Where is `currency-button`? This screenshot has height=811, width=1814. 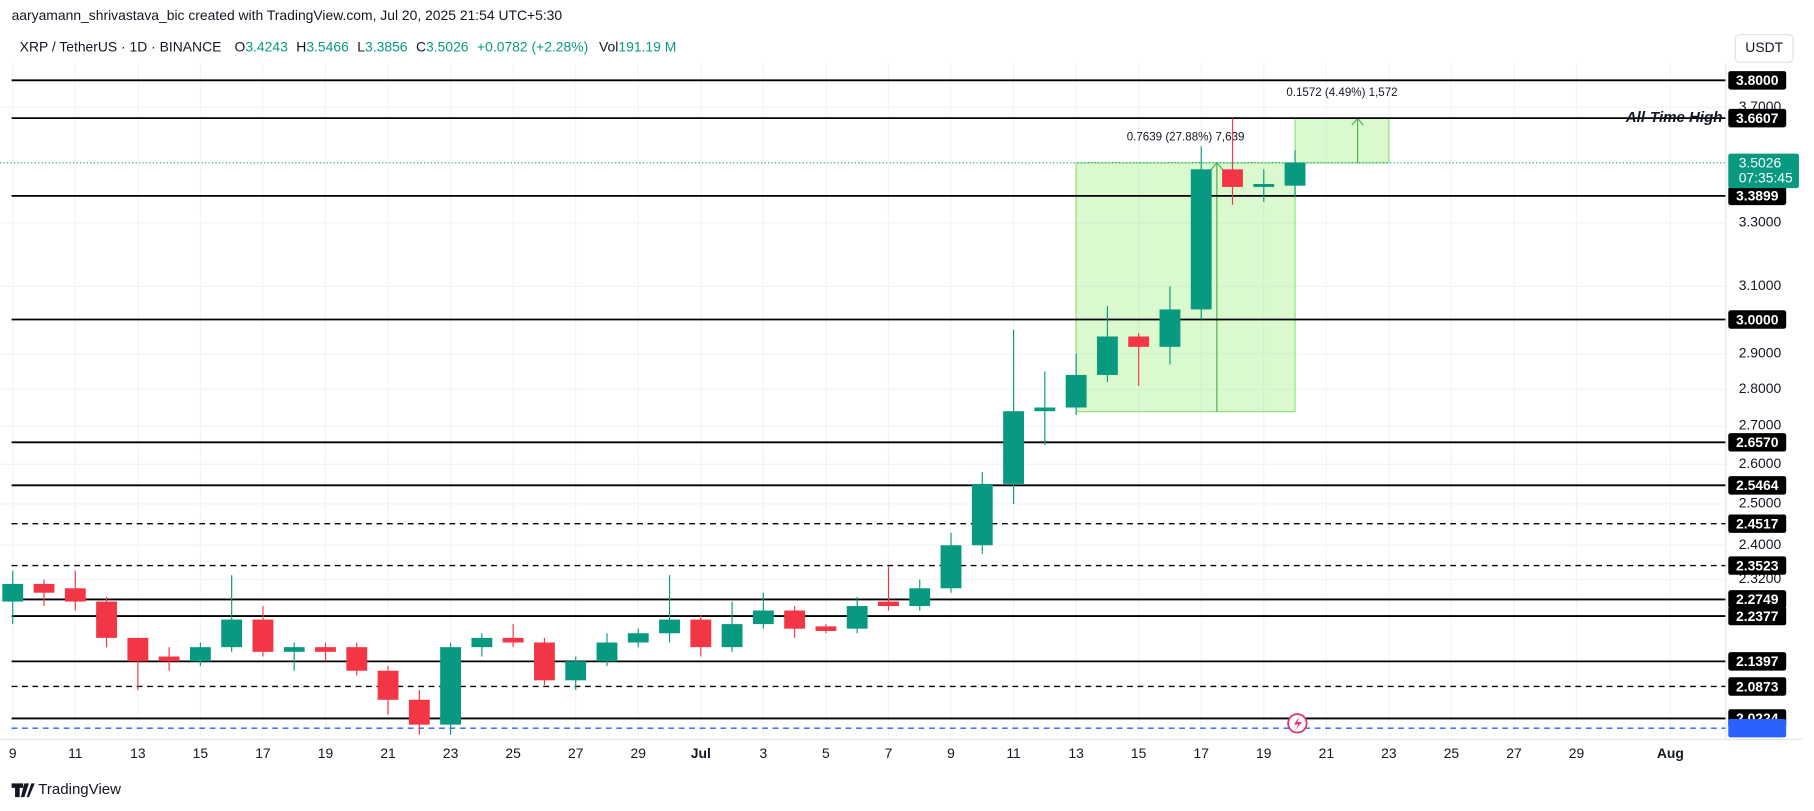
currency-button is located at coordinates (1764, 48).